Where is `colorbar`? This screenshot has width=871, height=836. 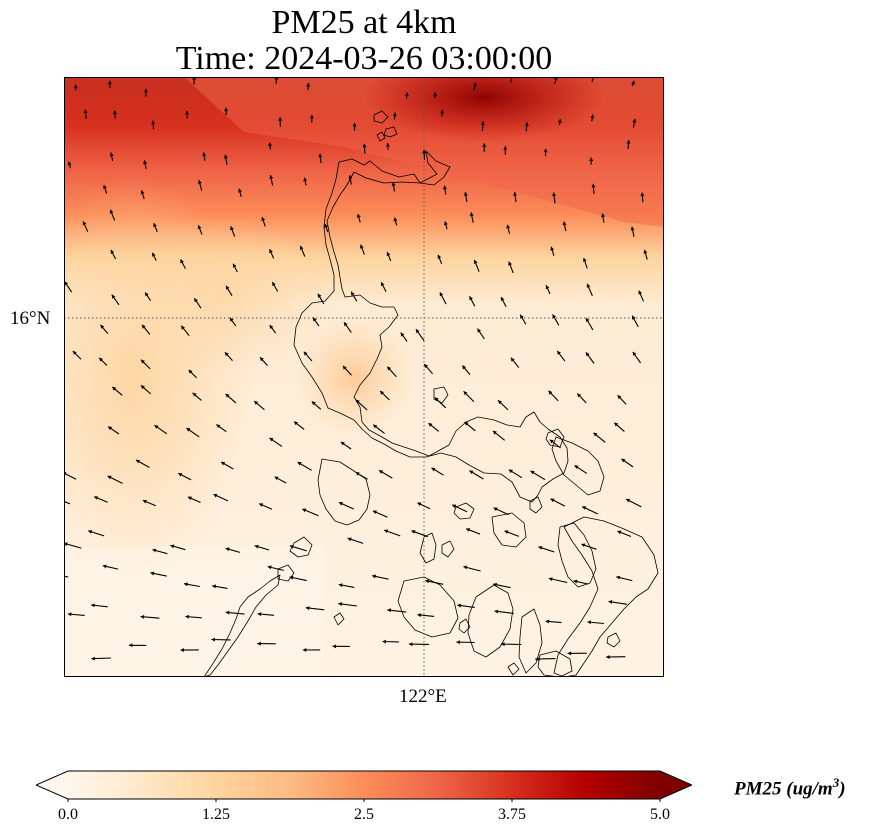 colorbar is located at coordinates (364, 786).